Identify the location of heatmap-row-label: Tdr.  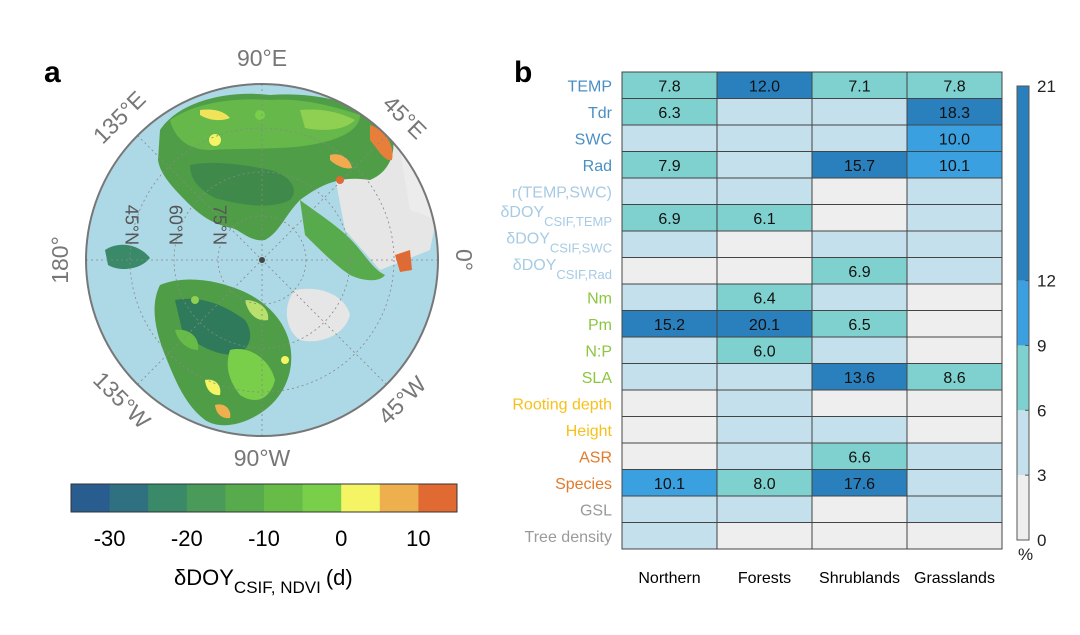
(600, 113).